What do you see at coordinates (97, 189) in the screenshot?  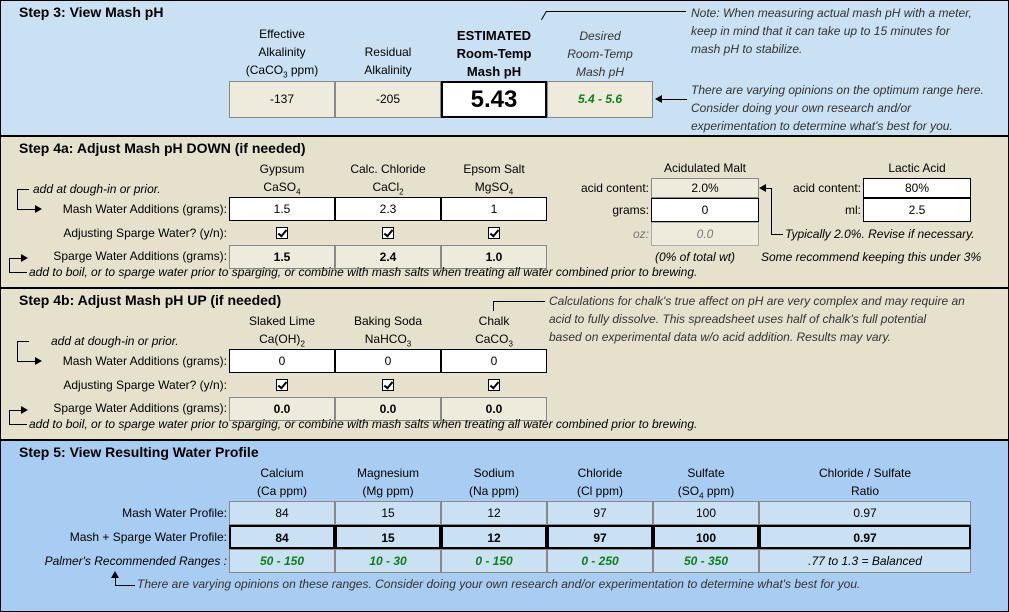 I see `dough-in-label: add at dough-in or prior.` at bounding box center [97, 189].